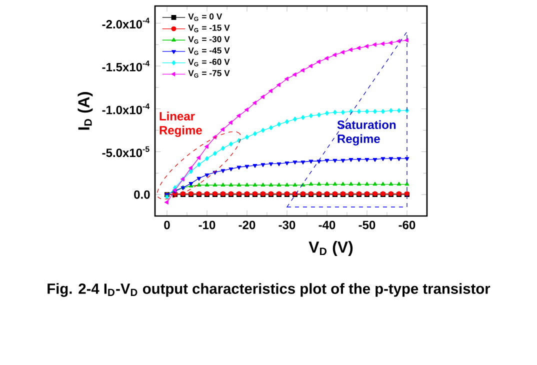  Describe the element at coordinates (367, 225) in the screenshot. I see `x-tick-label: -50` at that location.